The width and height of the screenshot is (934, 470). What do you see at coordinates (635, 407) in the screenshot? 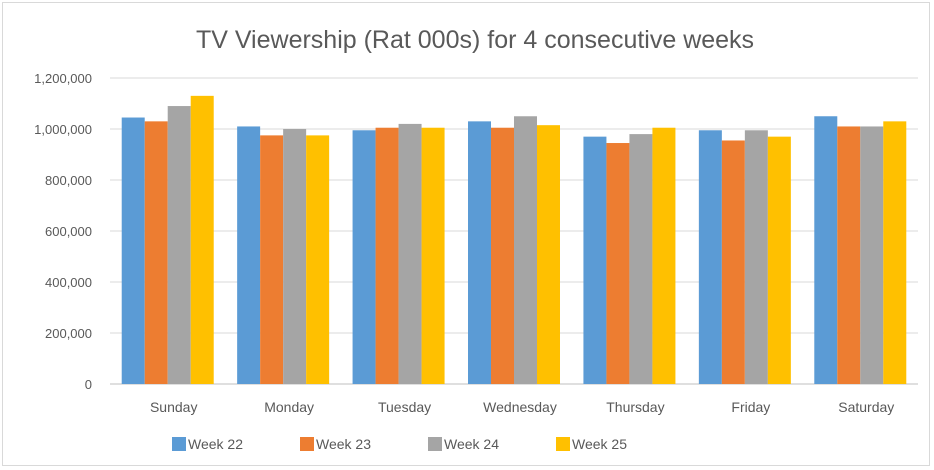
I see `x-tick-label: Thursday` at bounding box center [635, 407].